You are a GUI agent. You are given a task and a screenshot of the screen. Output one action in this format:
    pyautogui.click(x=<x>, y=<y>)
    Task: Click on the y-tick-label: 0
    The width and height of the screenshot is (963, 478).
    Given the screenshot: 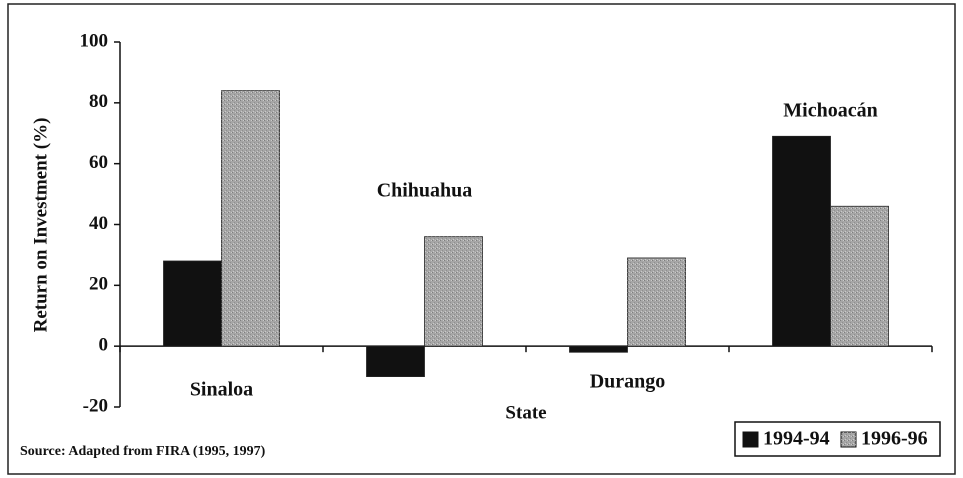 What is the action you would take?
    pyautogui.click(x=104, y=345)
    